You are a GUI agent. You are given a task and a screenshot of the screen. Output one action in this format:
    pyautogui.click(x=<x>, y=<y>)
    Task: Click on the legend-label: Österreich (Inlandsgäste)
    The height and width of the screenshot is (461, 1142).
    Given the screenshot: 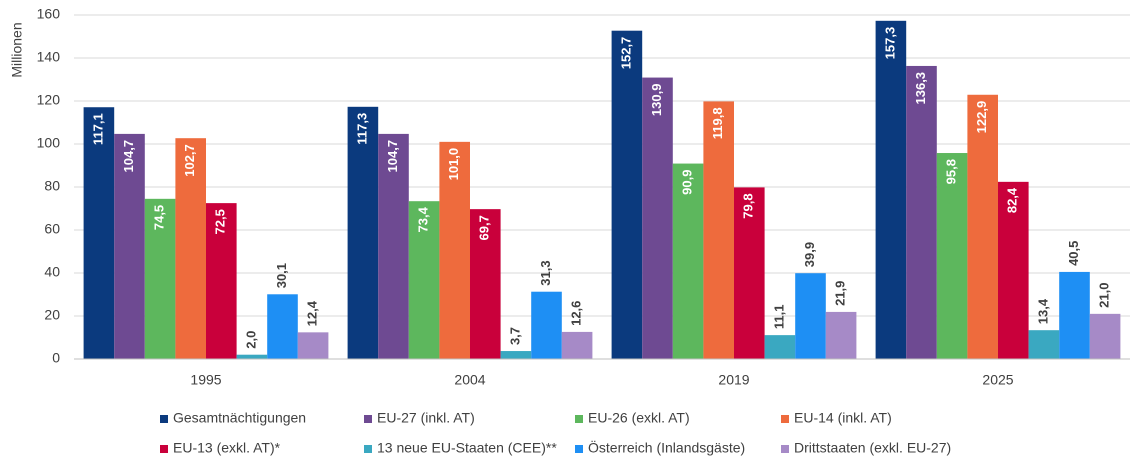 What is the action you would take?
    pyautogui.click(x=666, y=447)
    